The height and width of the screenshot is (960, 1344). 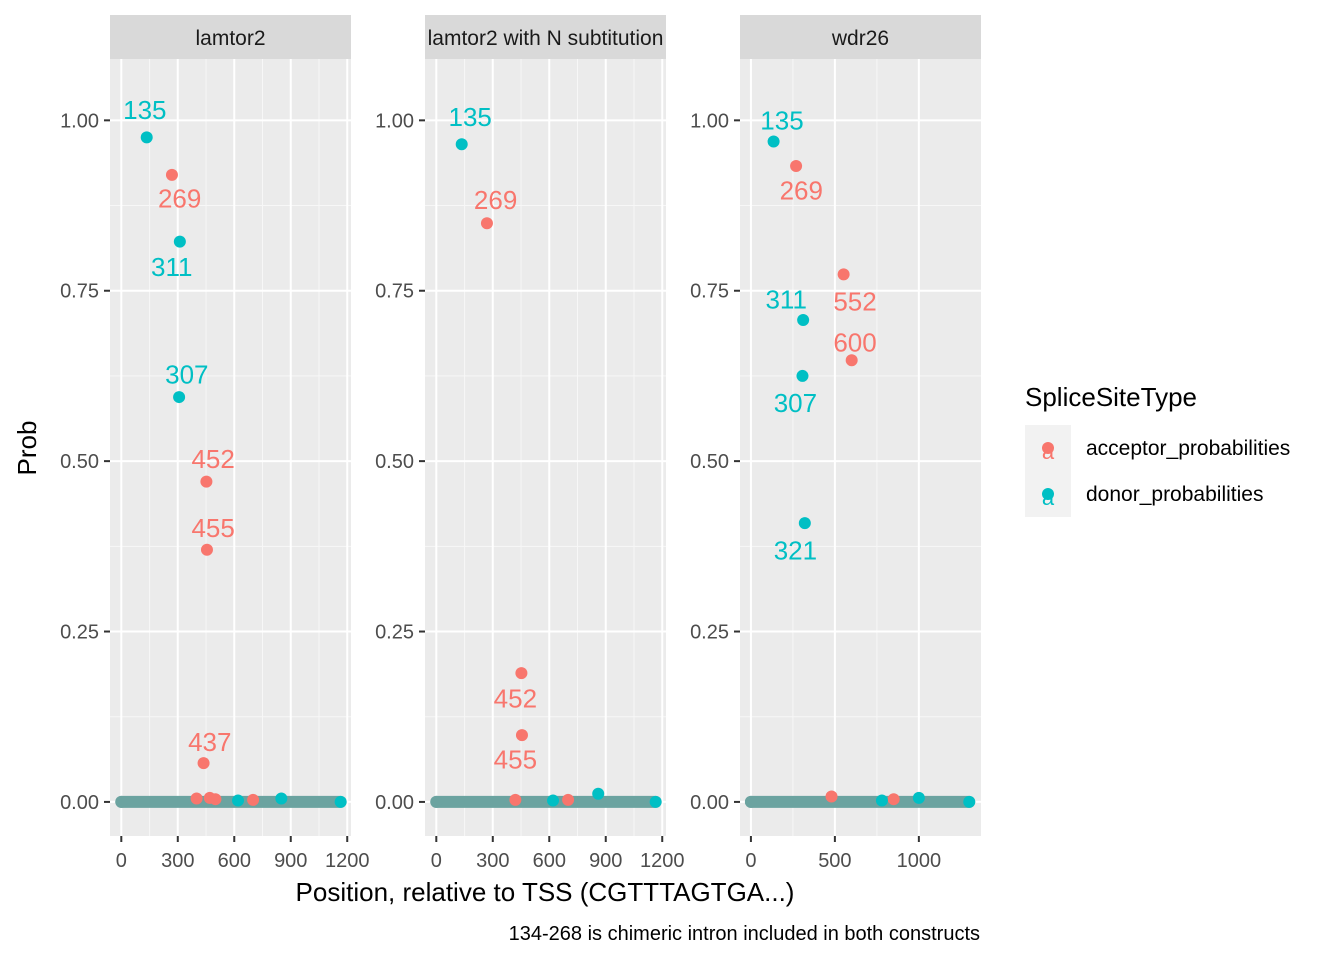 I want to click on legend-label-donor: donor_probabilities, so click(x=1174, y=494).